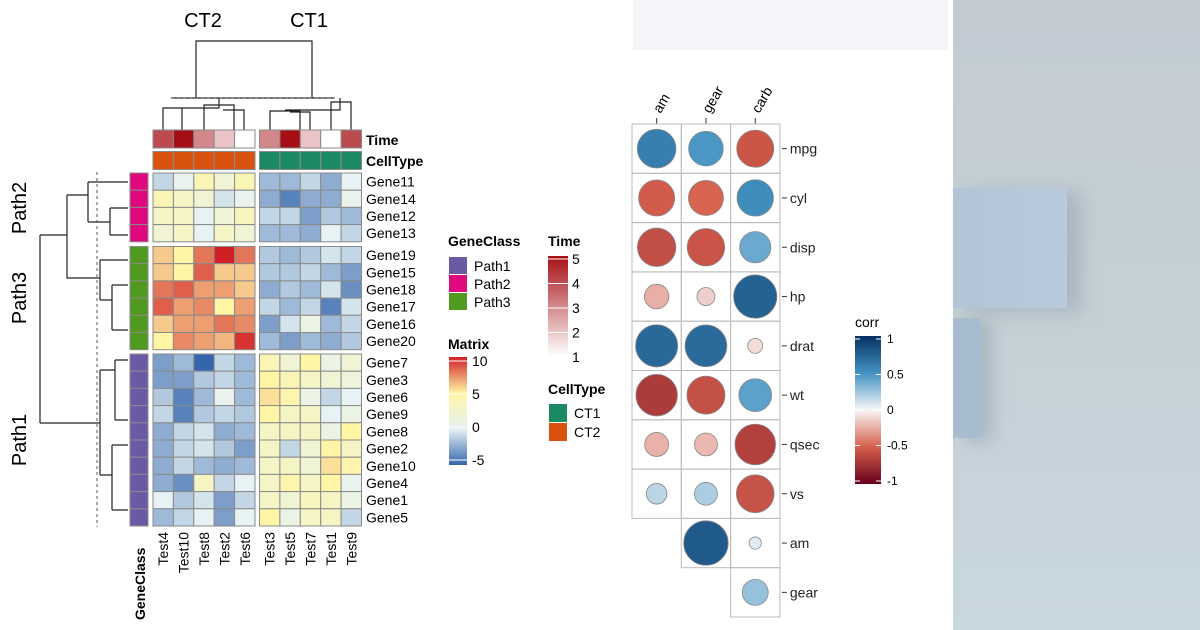 Image resolution: width=1200 pixels, height=630 pixels. What do you see at coordinates (390, 182) in the screenshot?
I see `row-label: Gene11` at bounding box center [390, 182].